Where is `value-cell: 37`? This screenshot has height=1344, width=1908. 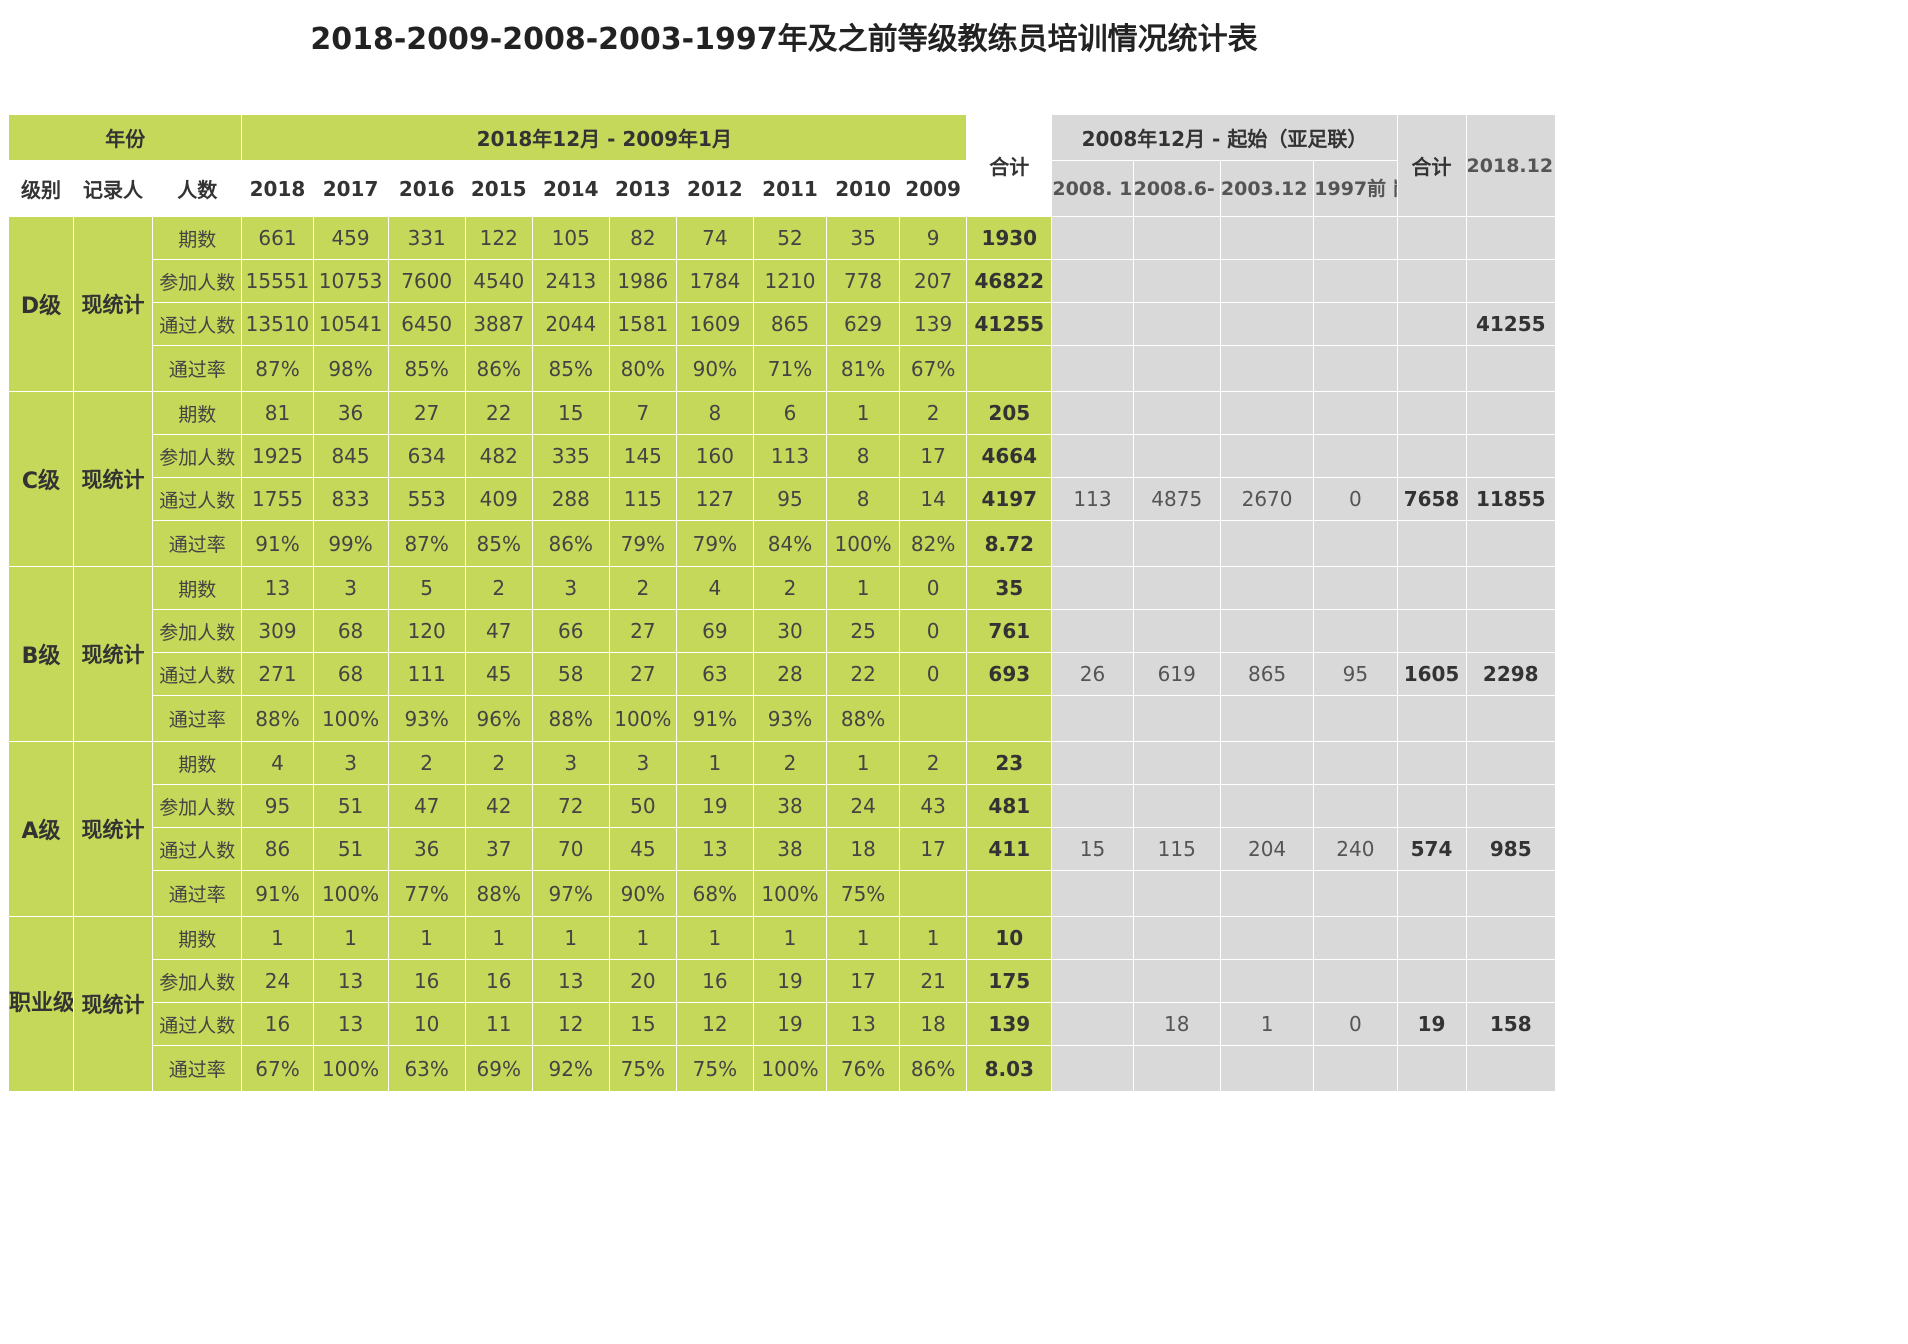 value-cell: 37 is located at coordinates (498, 849).